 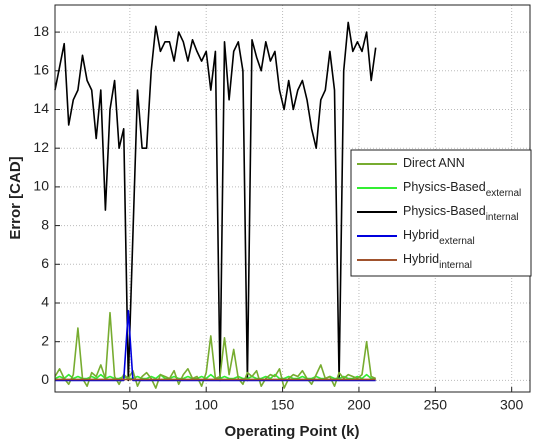 I want to click on y-axis-label: Error [CAD], so click(x=15, y=197).